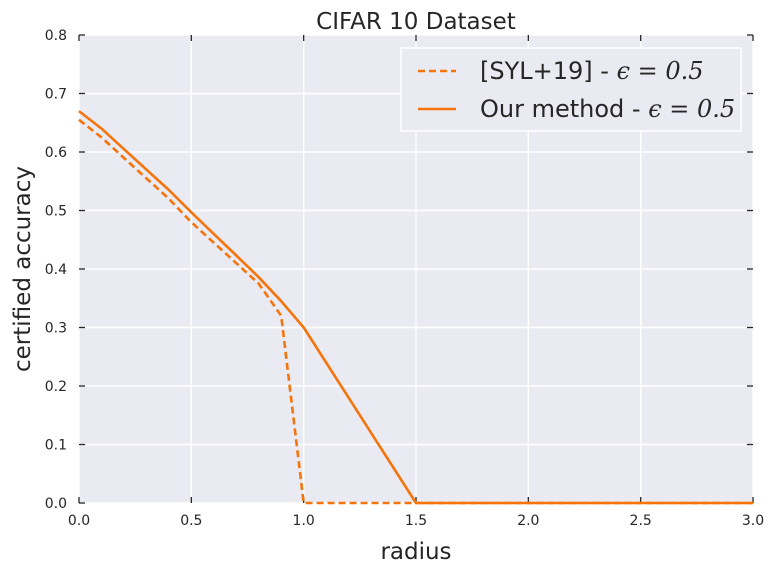  I want to click on x-axis-label: radius, so click(415, 552).